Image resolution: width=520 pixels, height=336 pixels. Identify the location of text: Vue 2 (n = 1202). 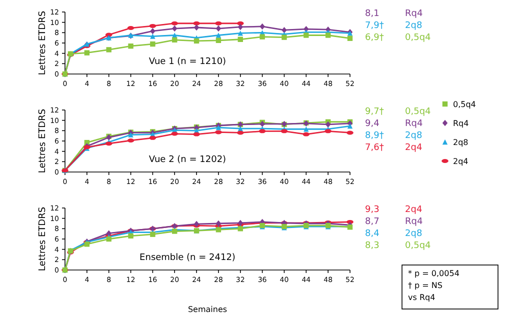
(187, 160).